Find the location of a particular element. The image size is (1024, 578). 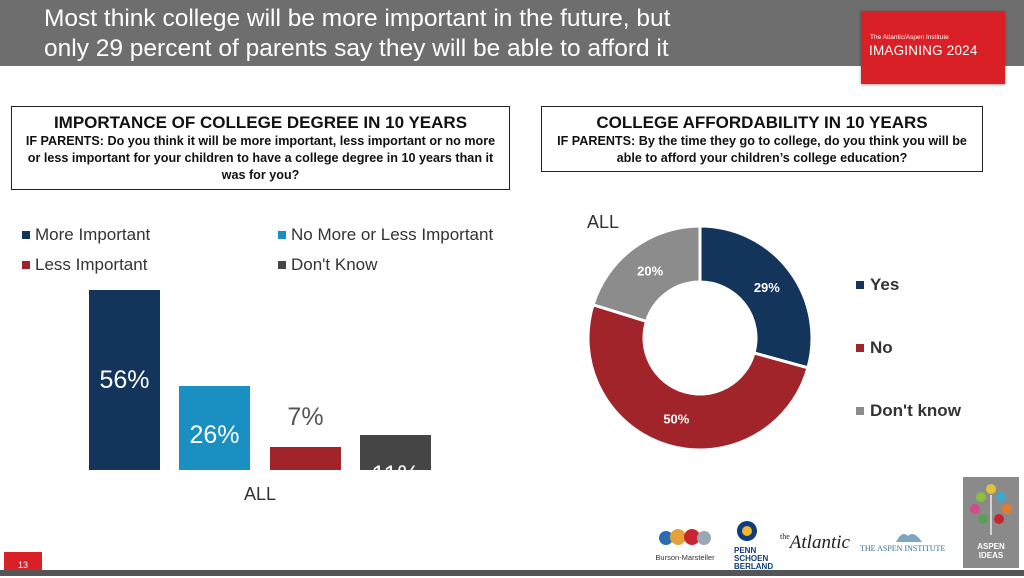

bar-data-label: 26% is located at coordinates (214, 435).